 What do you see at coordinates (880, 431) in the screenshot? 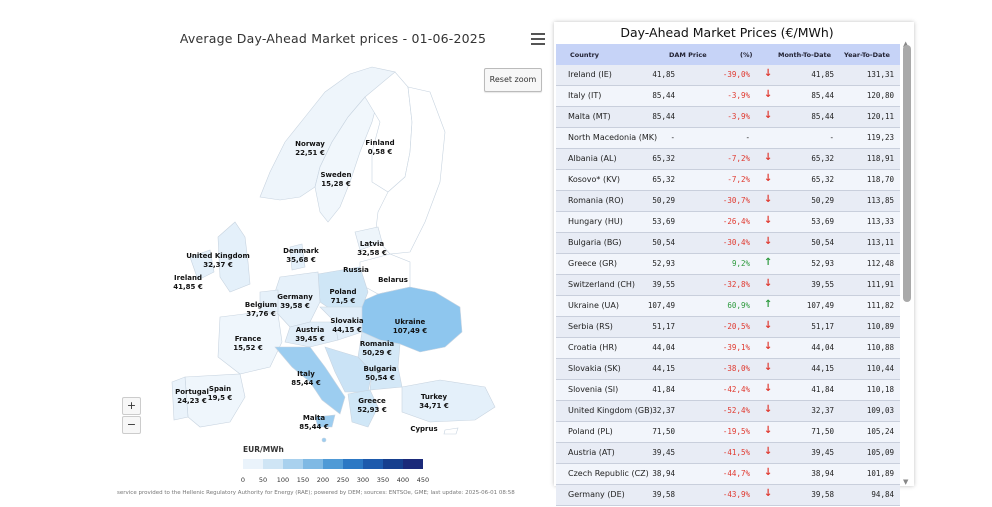
I see `year-to-date-cell: 105,24` at bounding box center [880, 431].